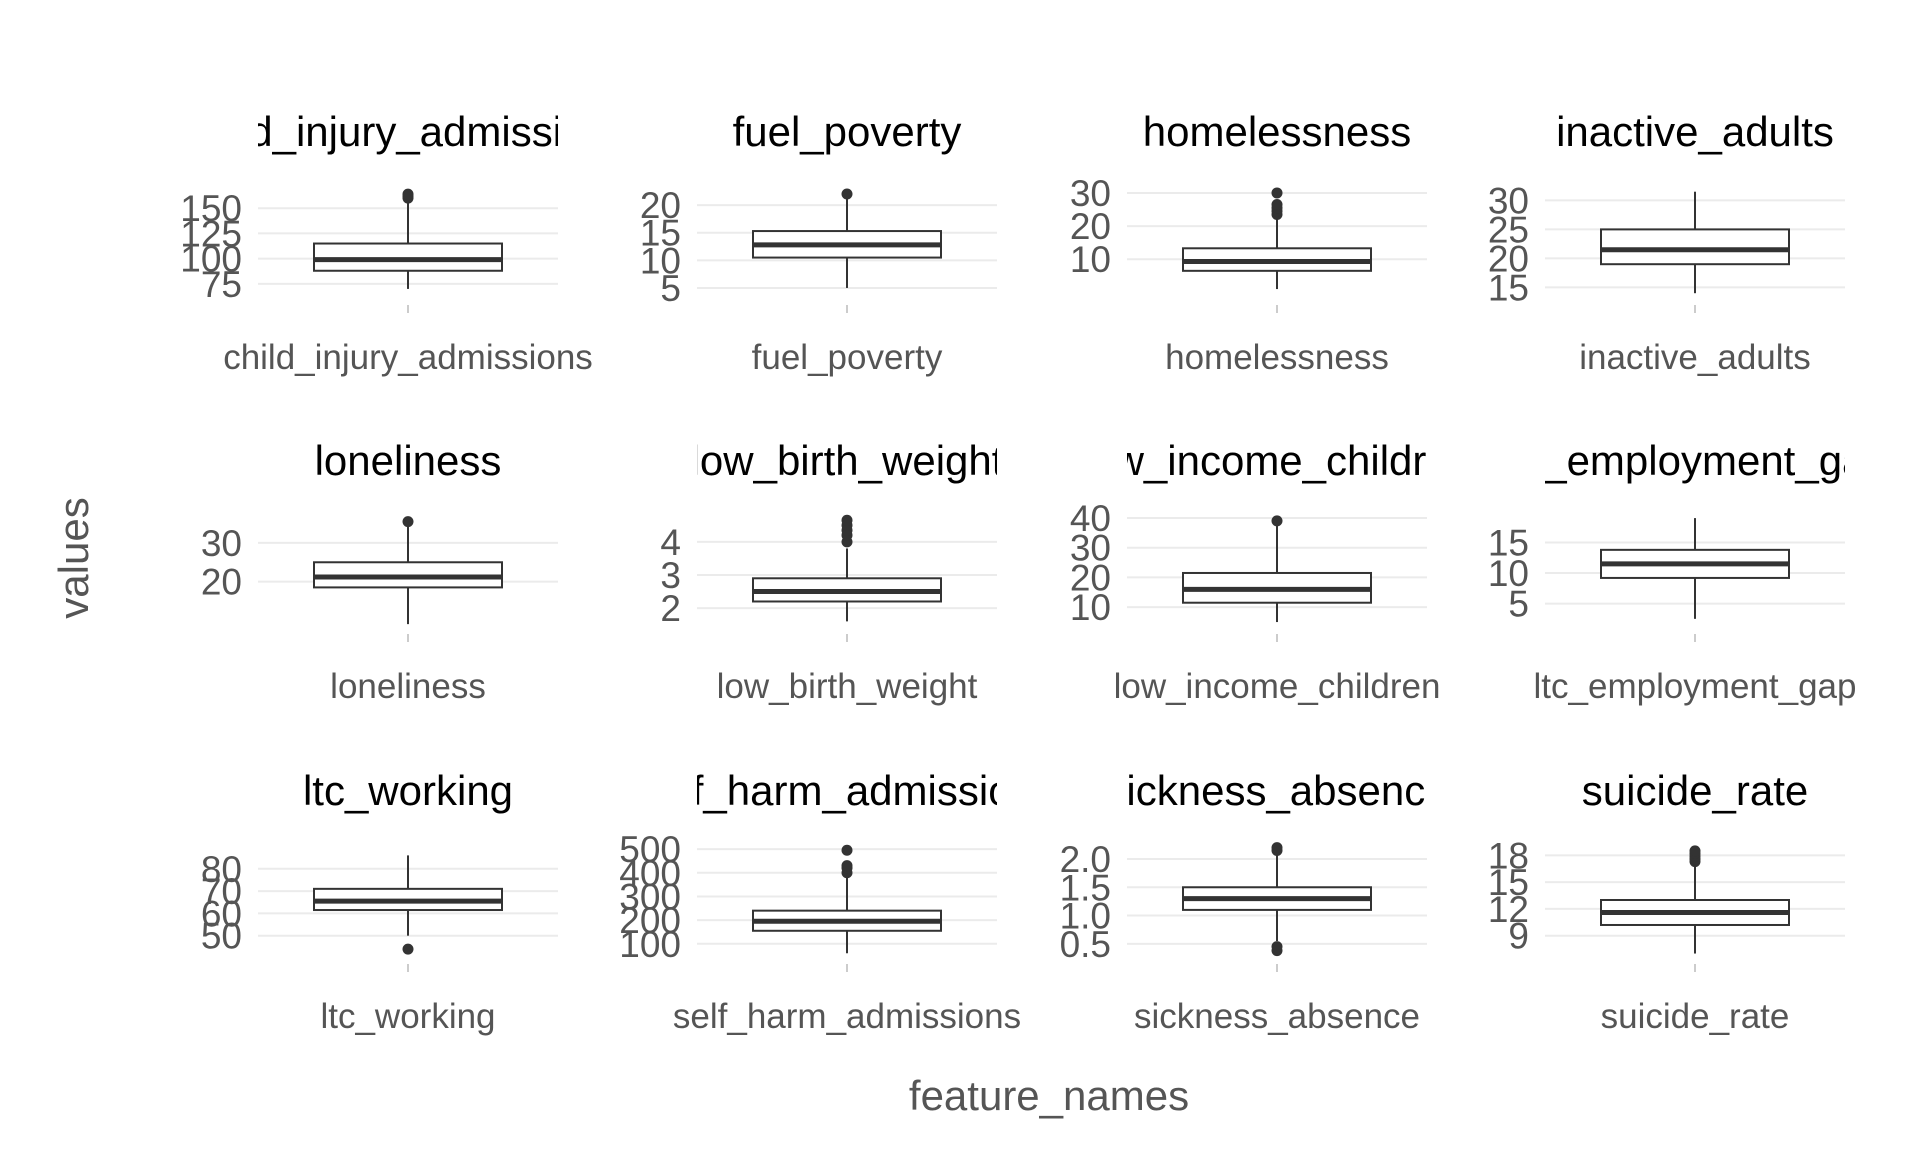 Image resolution: width=1920 pixels, height=1152 pixels. I want to click on y-tick-label: 125, so click(211, 233).